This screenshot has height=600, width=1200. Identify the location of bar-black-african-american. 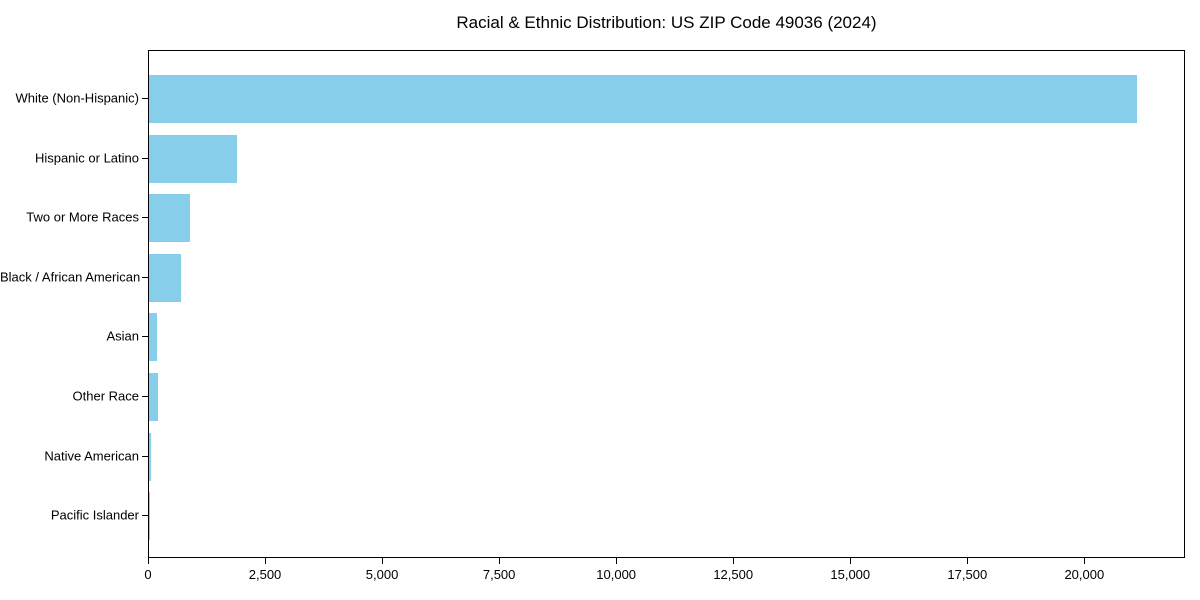
(165, 277).